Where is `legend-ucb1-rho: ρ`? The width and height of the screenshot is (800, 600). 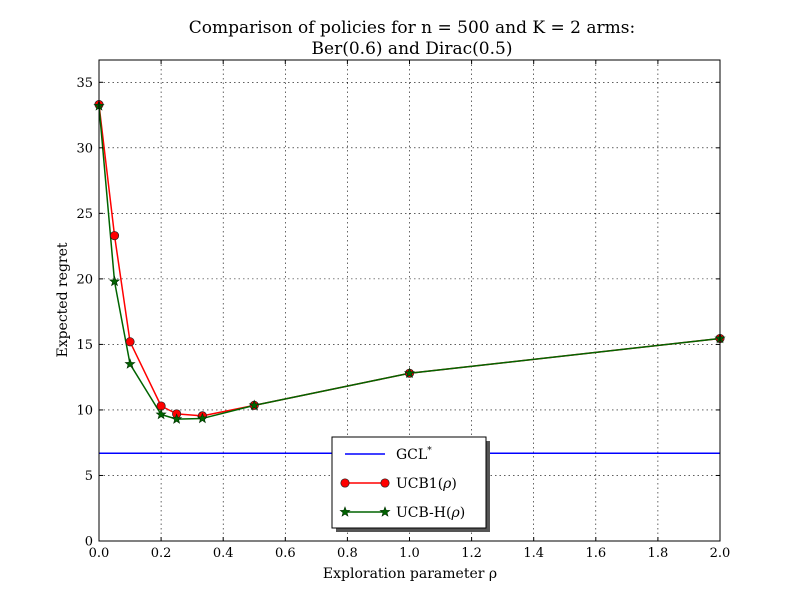
legend-ucb1-rho: ρ is located at coordinates (447, 484).